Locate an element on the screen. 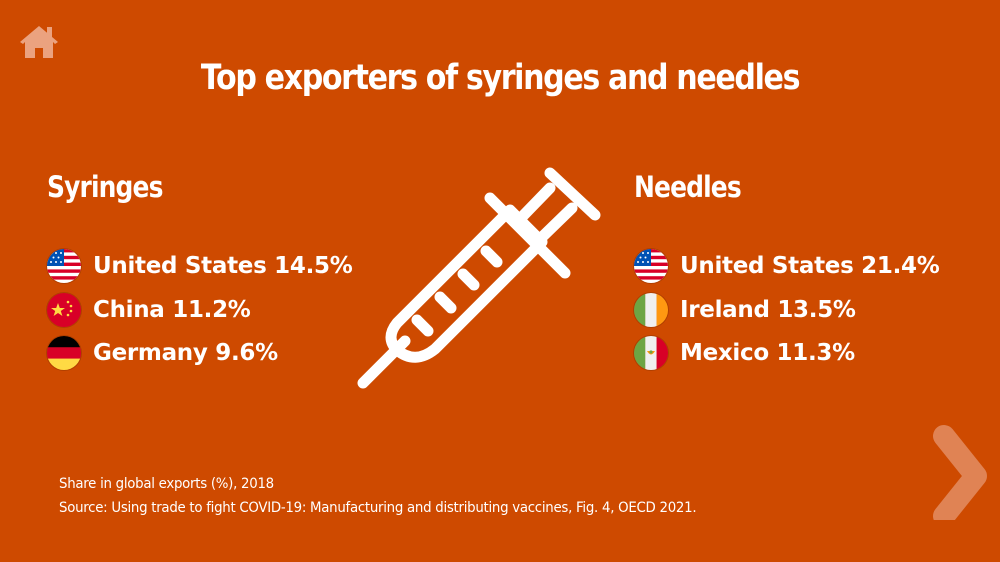 The width and height of the screenshot is (1000, 562). next-button is located at coordinates (960, 473).